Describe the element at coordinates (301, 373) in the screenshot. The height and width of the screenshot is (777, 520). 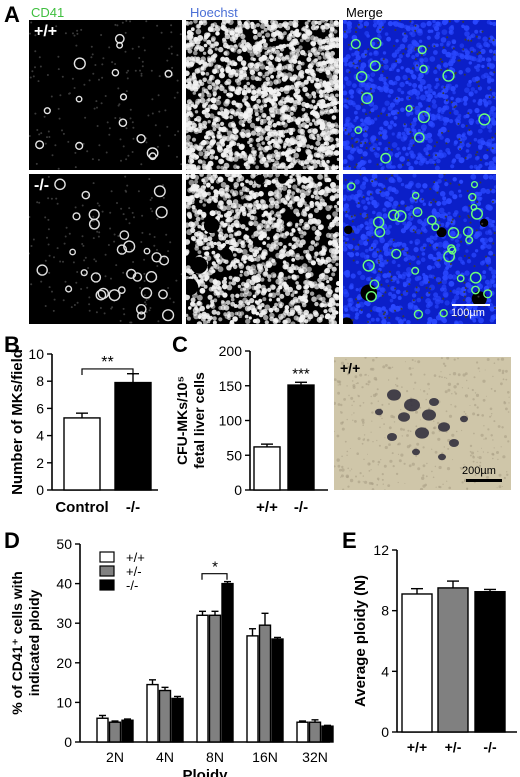
I see `chart-c-significance-mark: ***` at that location.